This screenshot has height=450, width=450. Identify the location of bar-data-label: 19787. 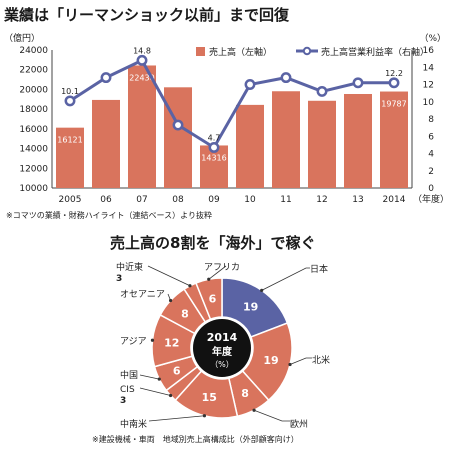
(393, 104).